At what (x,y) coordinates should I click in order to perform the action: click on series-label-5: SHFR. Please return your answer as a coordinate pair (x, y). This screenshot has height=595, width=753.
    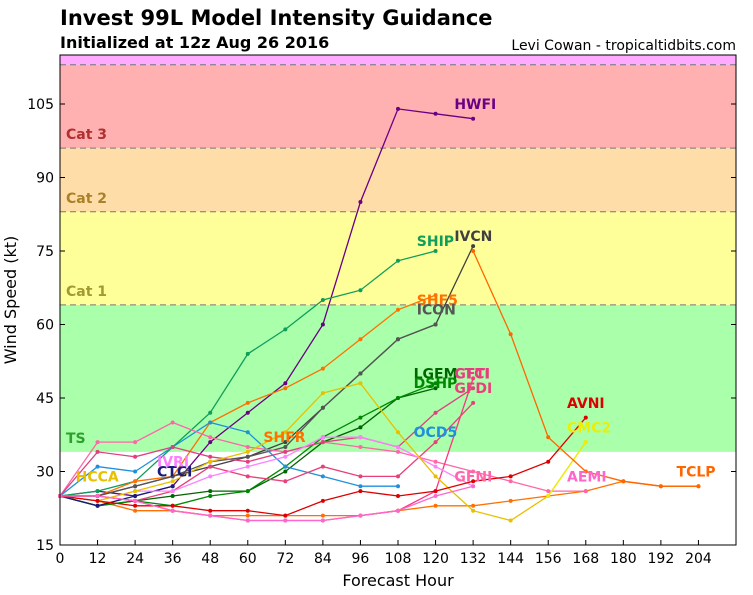
    Looking at the image, I should click on (284, 438).